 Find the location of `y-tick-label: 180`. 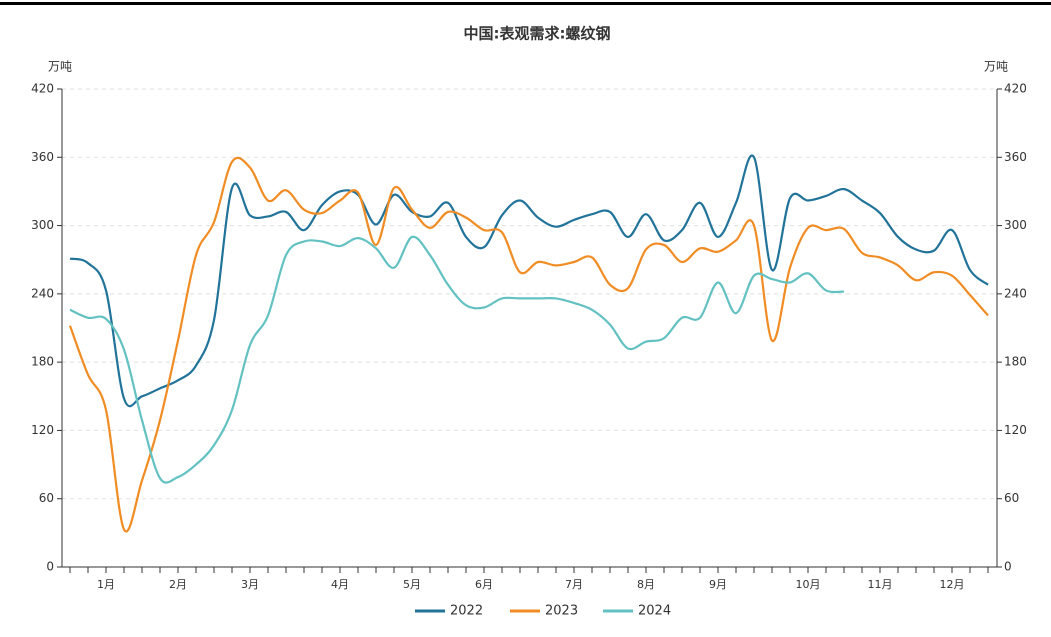

y-tick-label: 180 is located at coordinates (42, 362).